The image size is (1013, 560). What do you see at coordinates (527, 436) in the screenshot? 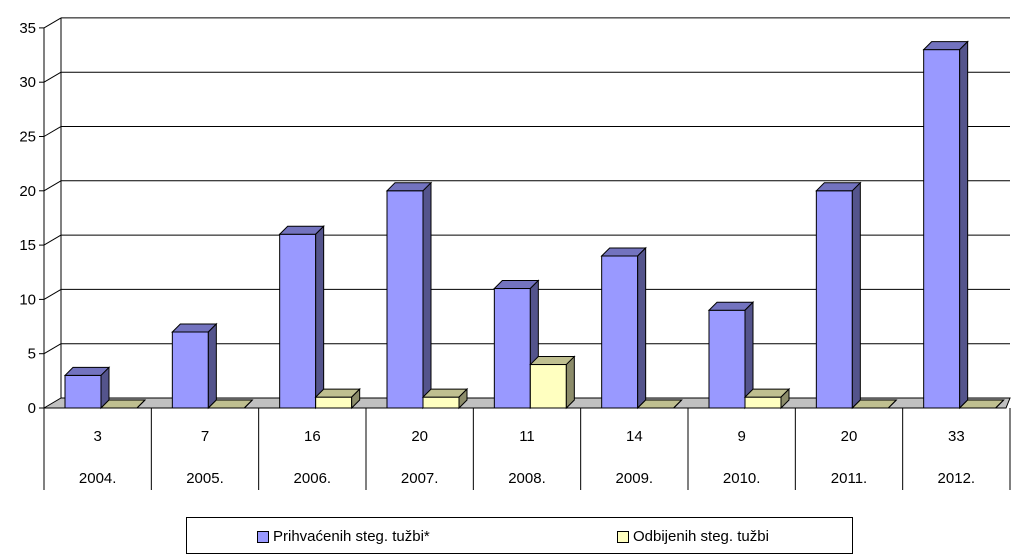
I see `table-value-label: 11` at bounding box center [527, 436].